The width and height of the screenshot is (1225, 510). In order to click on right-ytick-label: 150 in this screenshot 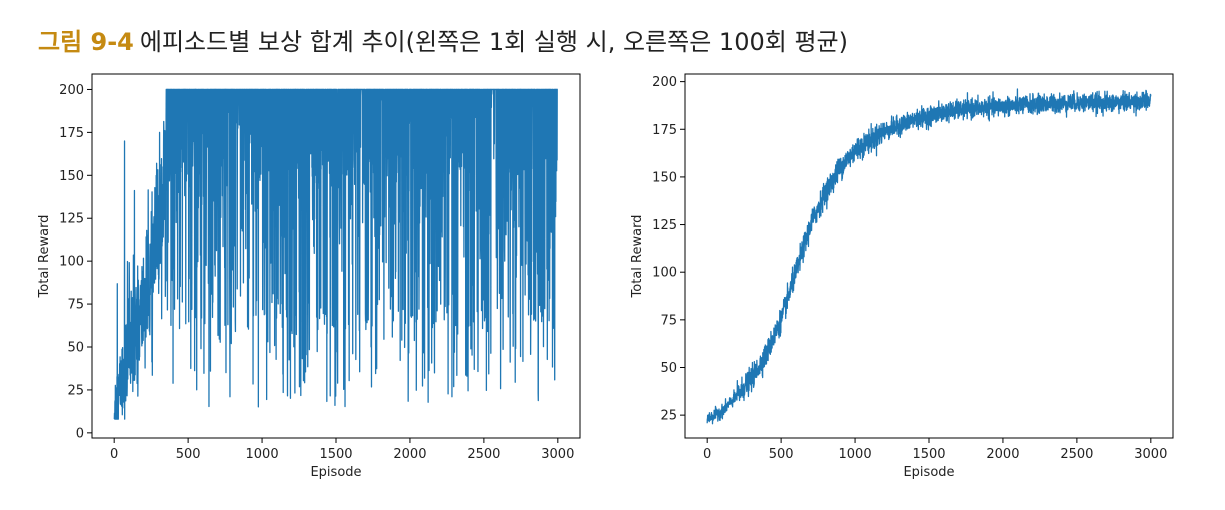, I will do `click(664, 177)`.